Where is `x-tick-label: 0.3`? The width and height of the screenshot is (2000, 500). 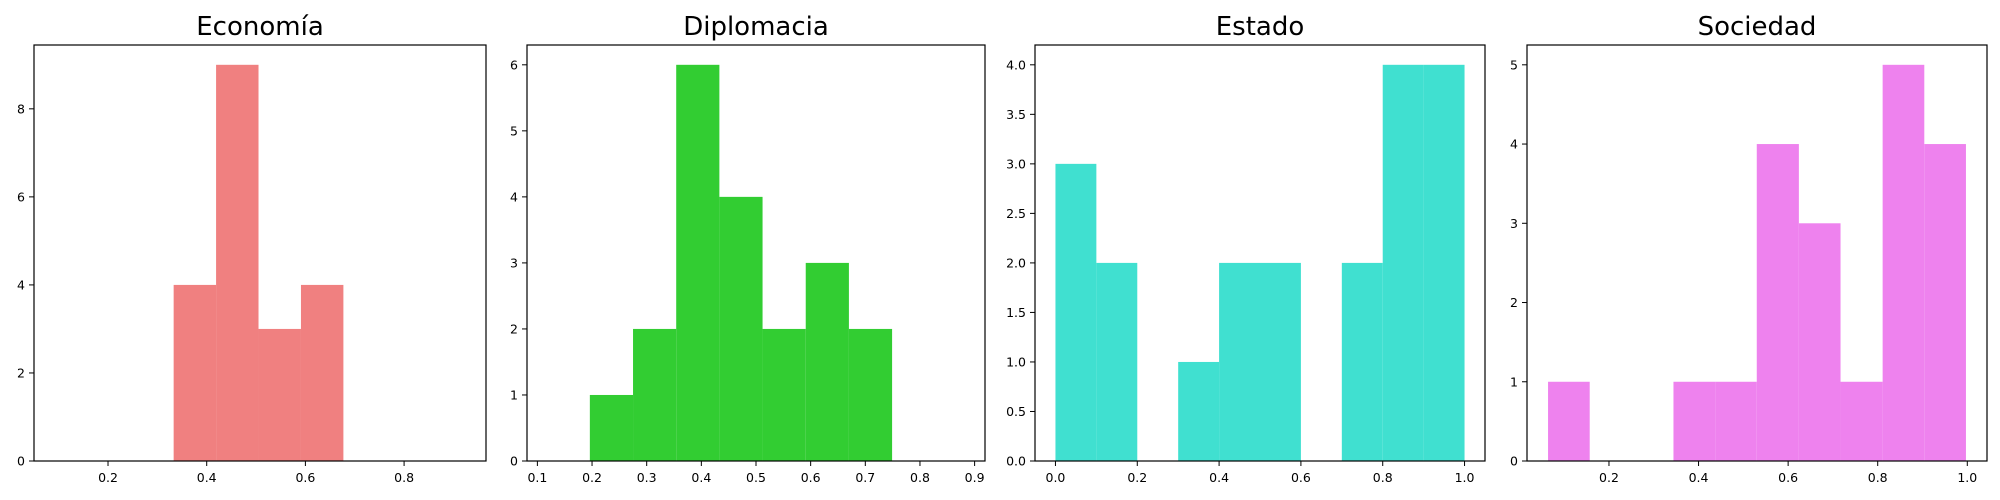 x-tick-label: 0.3 is located at coordinates (647, 477).